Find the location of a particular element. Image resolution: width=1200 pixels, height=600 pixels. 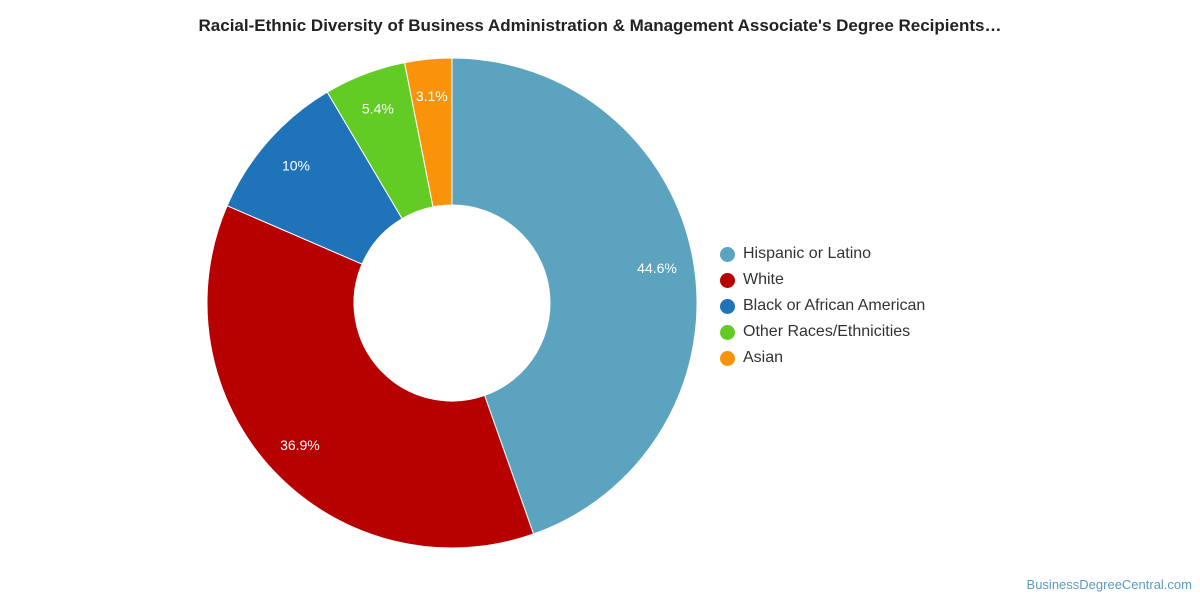

legend-item-hispanic-or-latino: Hispanic or Latino is located at coordinates (822, 254).